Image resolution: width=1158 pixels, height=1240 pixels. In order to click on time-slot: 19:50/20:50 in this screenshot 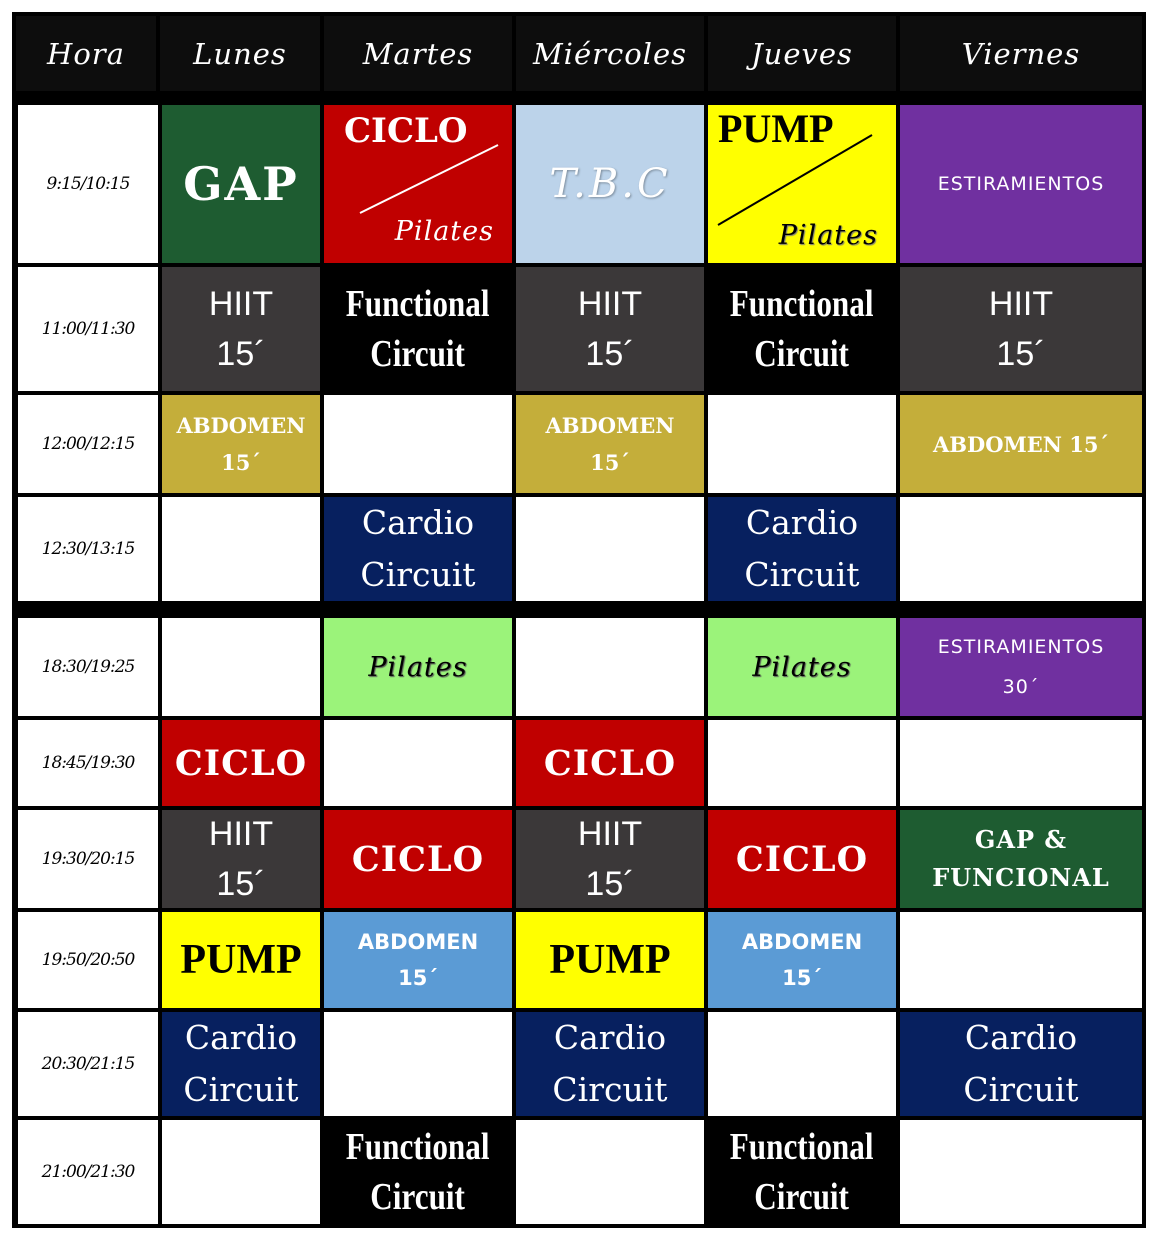, I will do `click(88, 960)`.